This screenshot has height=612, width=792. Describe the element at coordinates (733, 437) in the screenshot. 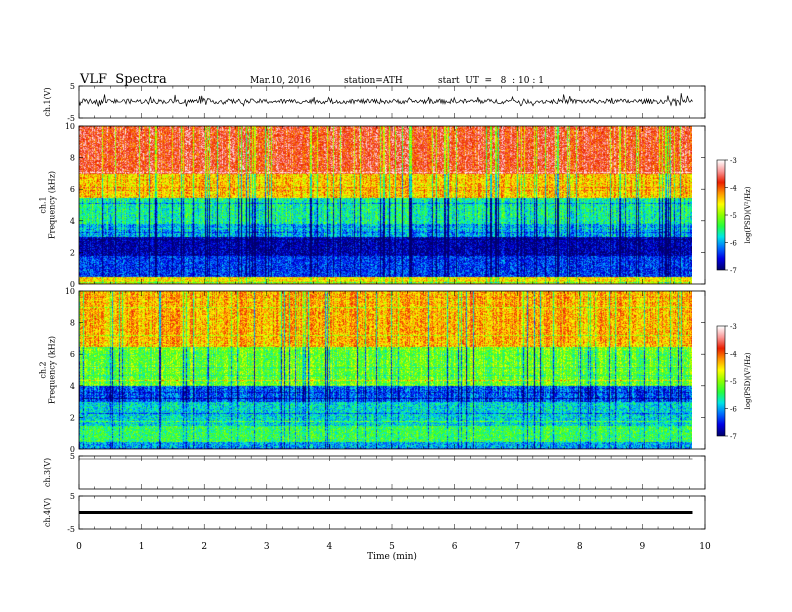

I see `colorbar-2-tick-label: -7` at that location.